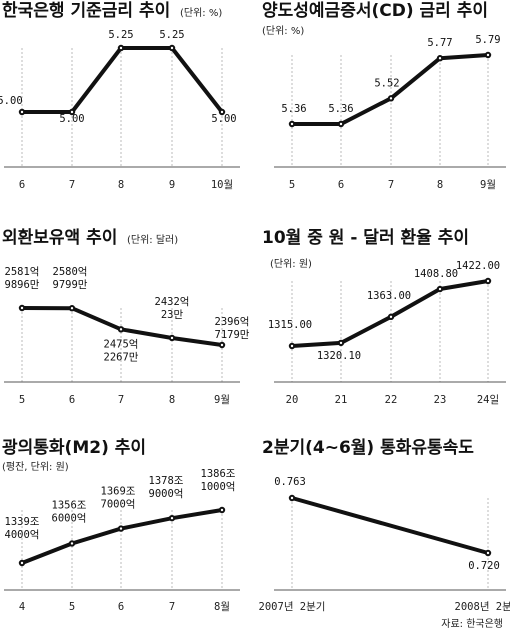  I want to click on data-label: 5.52, so click(386, 83).